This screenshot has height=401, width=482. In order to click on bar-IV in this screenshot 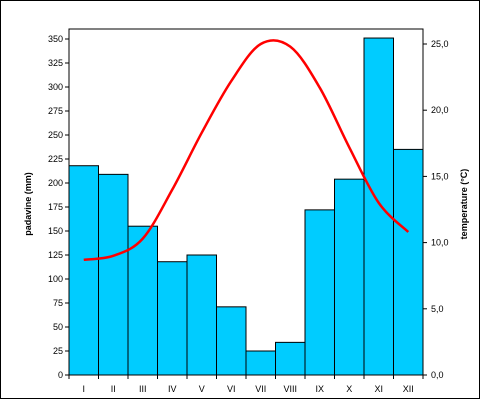, I will do `click(172, 318)`.